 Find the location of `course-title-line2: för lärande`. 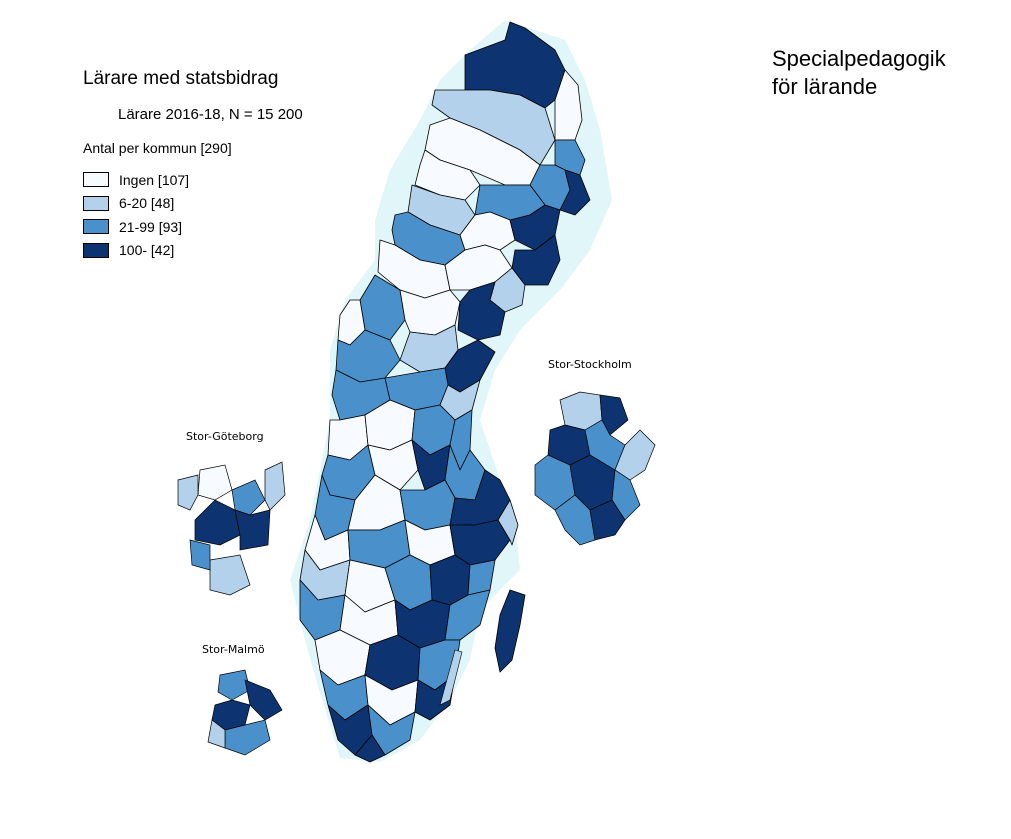

course-title-line2: för lärande is located at coordinates (825, 86).